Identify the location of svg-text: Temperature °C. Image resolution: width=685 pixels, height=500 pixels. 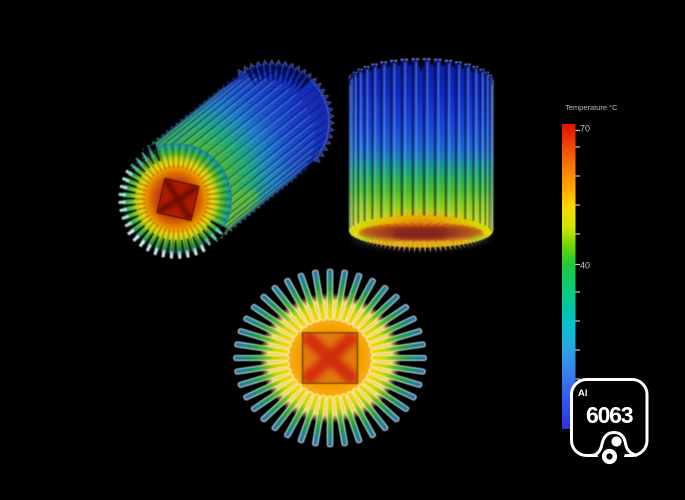
(591, 107).